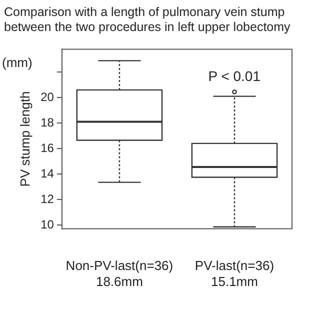 This screenshot has height=320, width=320. I want to click on y-tick-label: 18, so click(47, 122).